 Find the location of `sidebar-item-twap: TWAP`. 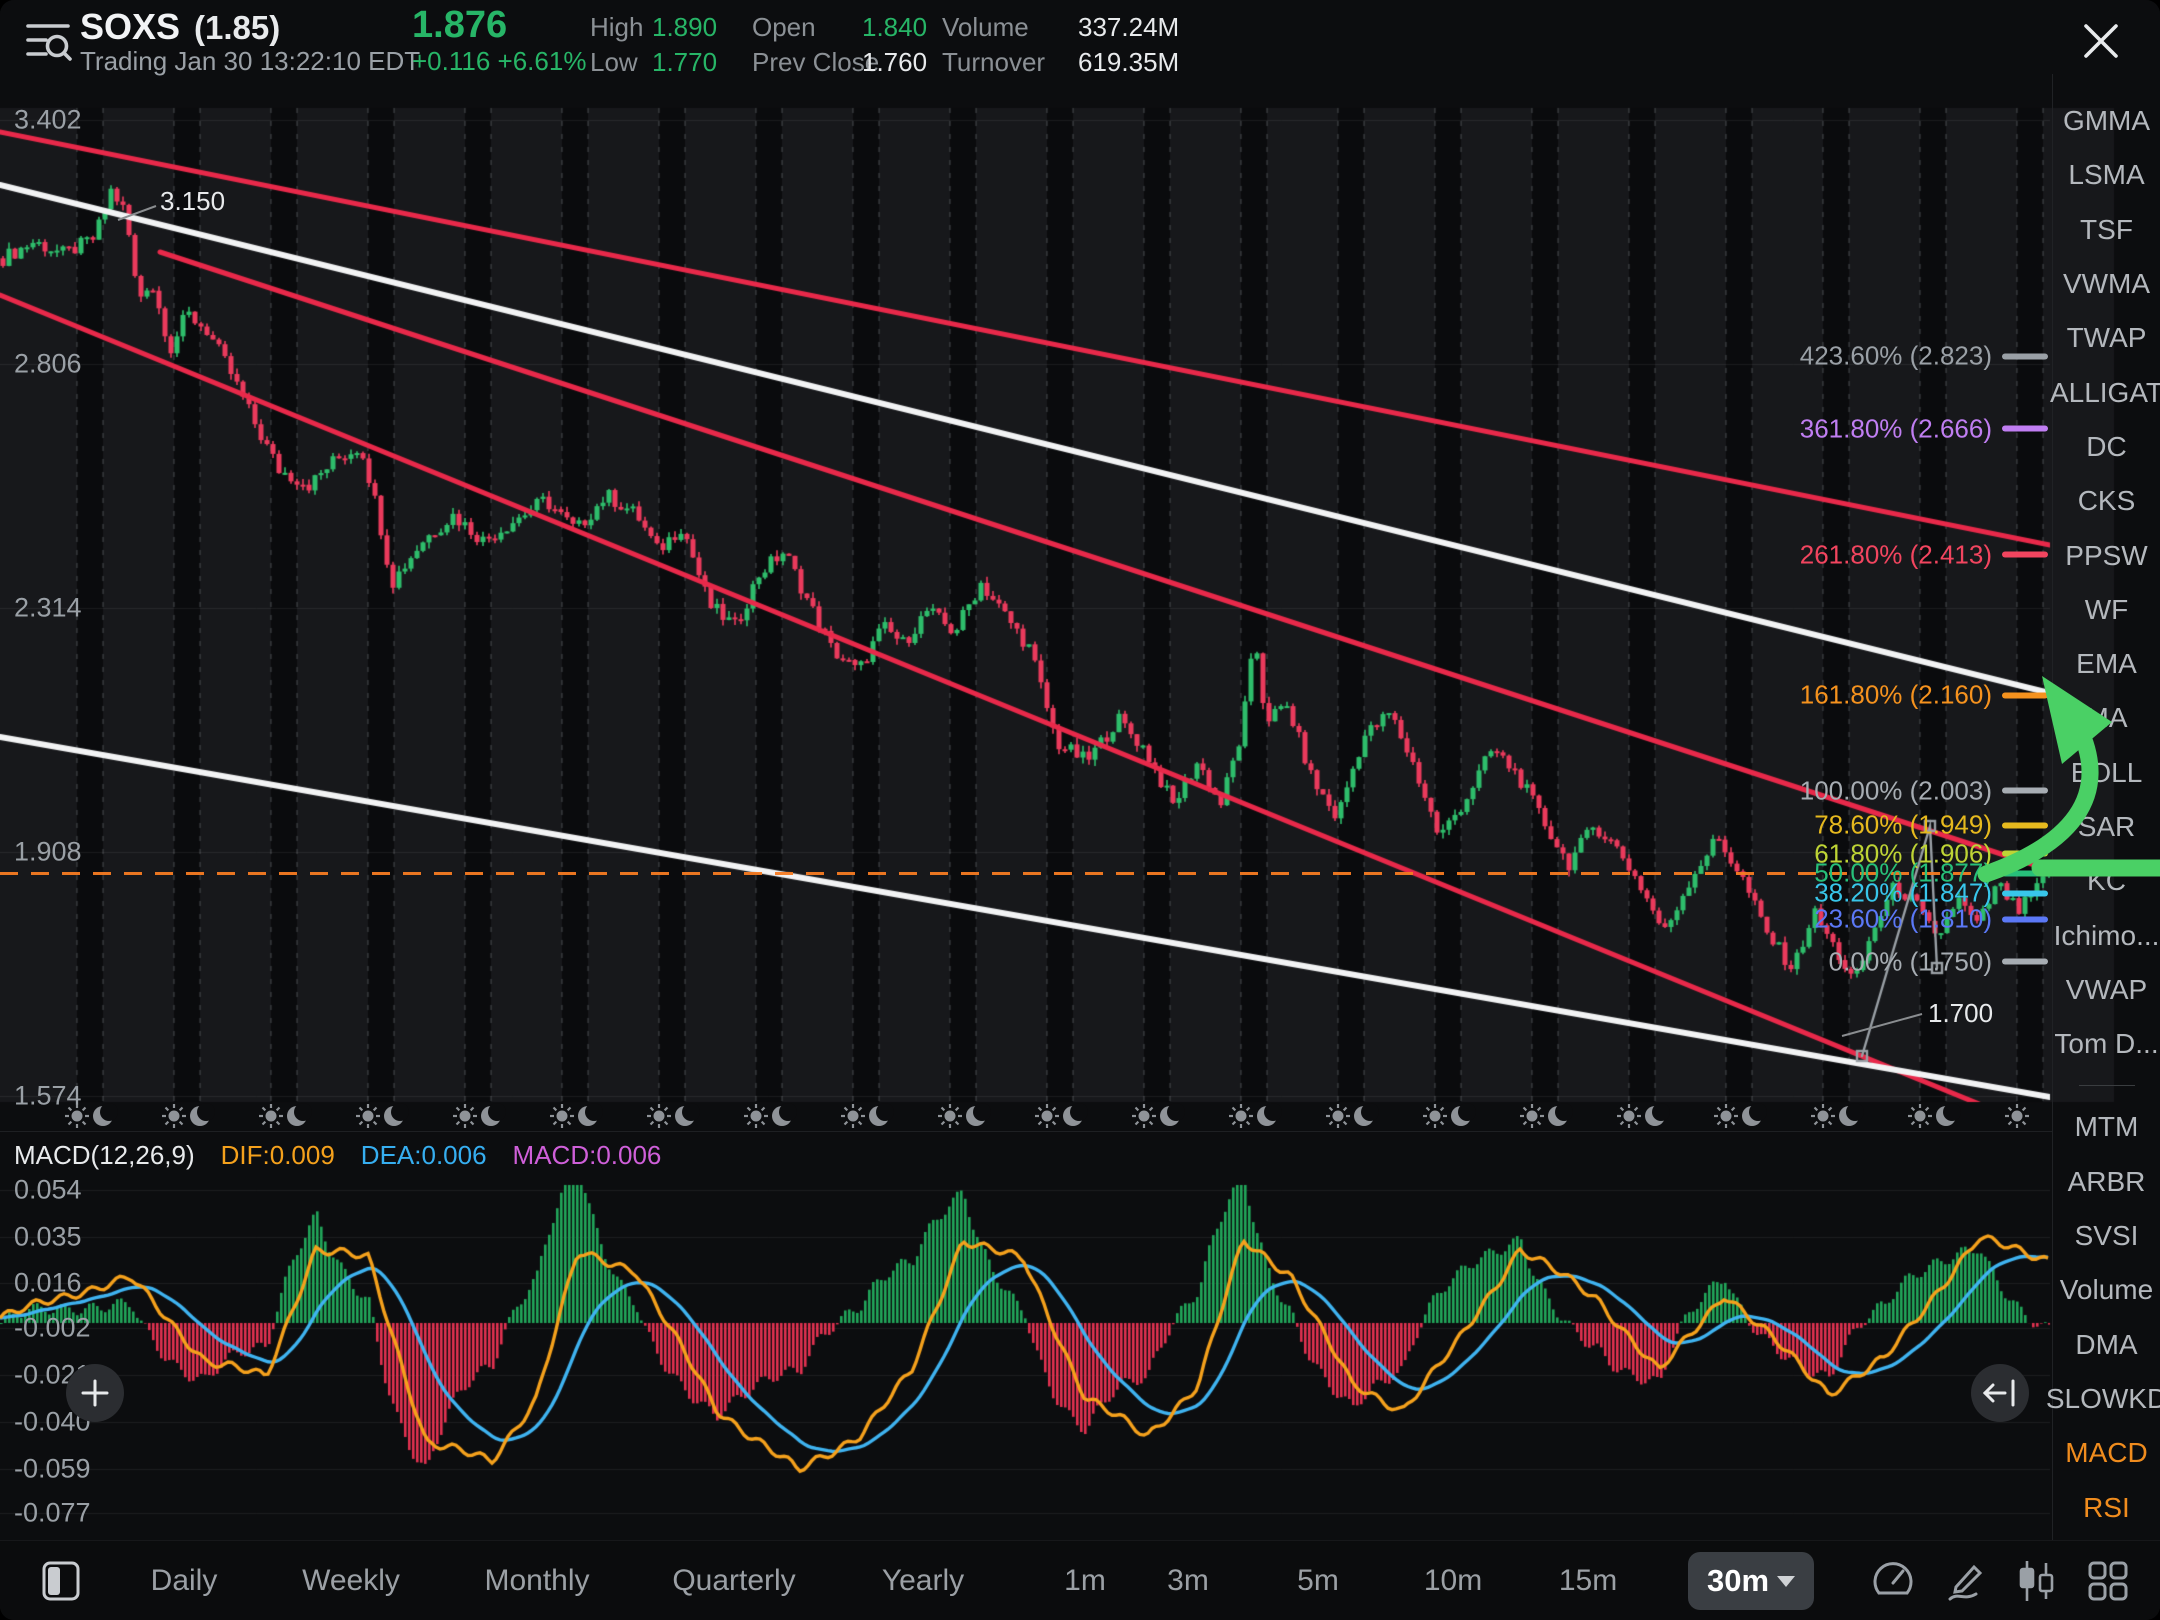

sidebar-item-twap: TWAP is located at coordinates (2106, 338).